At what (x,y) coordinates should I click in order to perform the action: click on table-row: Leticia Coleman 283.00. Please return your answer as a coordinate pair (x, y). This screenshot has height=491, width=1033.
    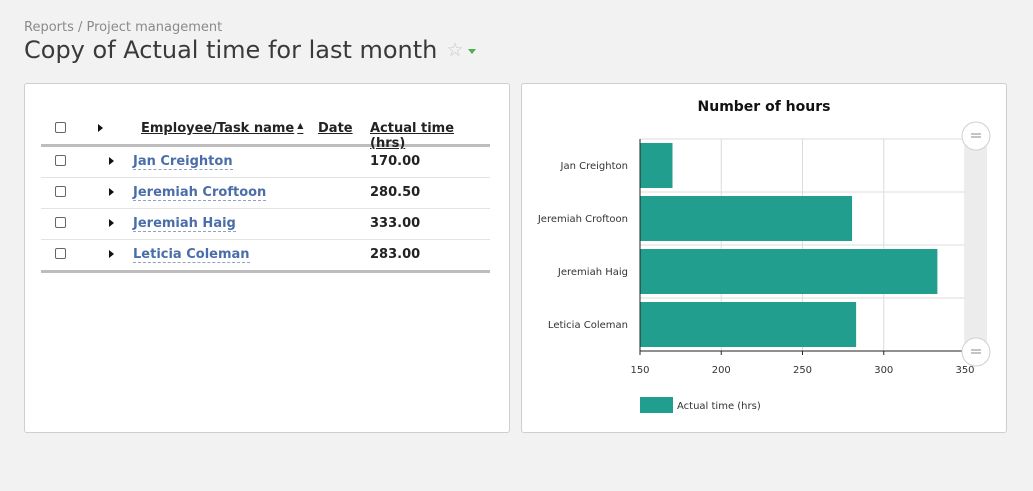
    Looking at the image, I should click on (265, 256).